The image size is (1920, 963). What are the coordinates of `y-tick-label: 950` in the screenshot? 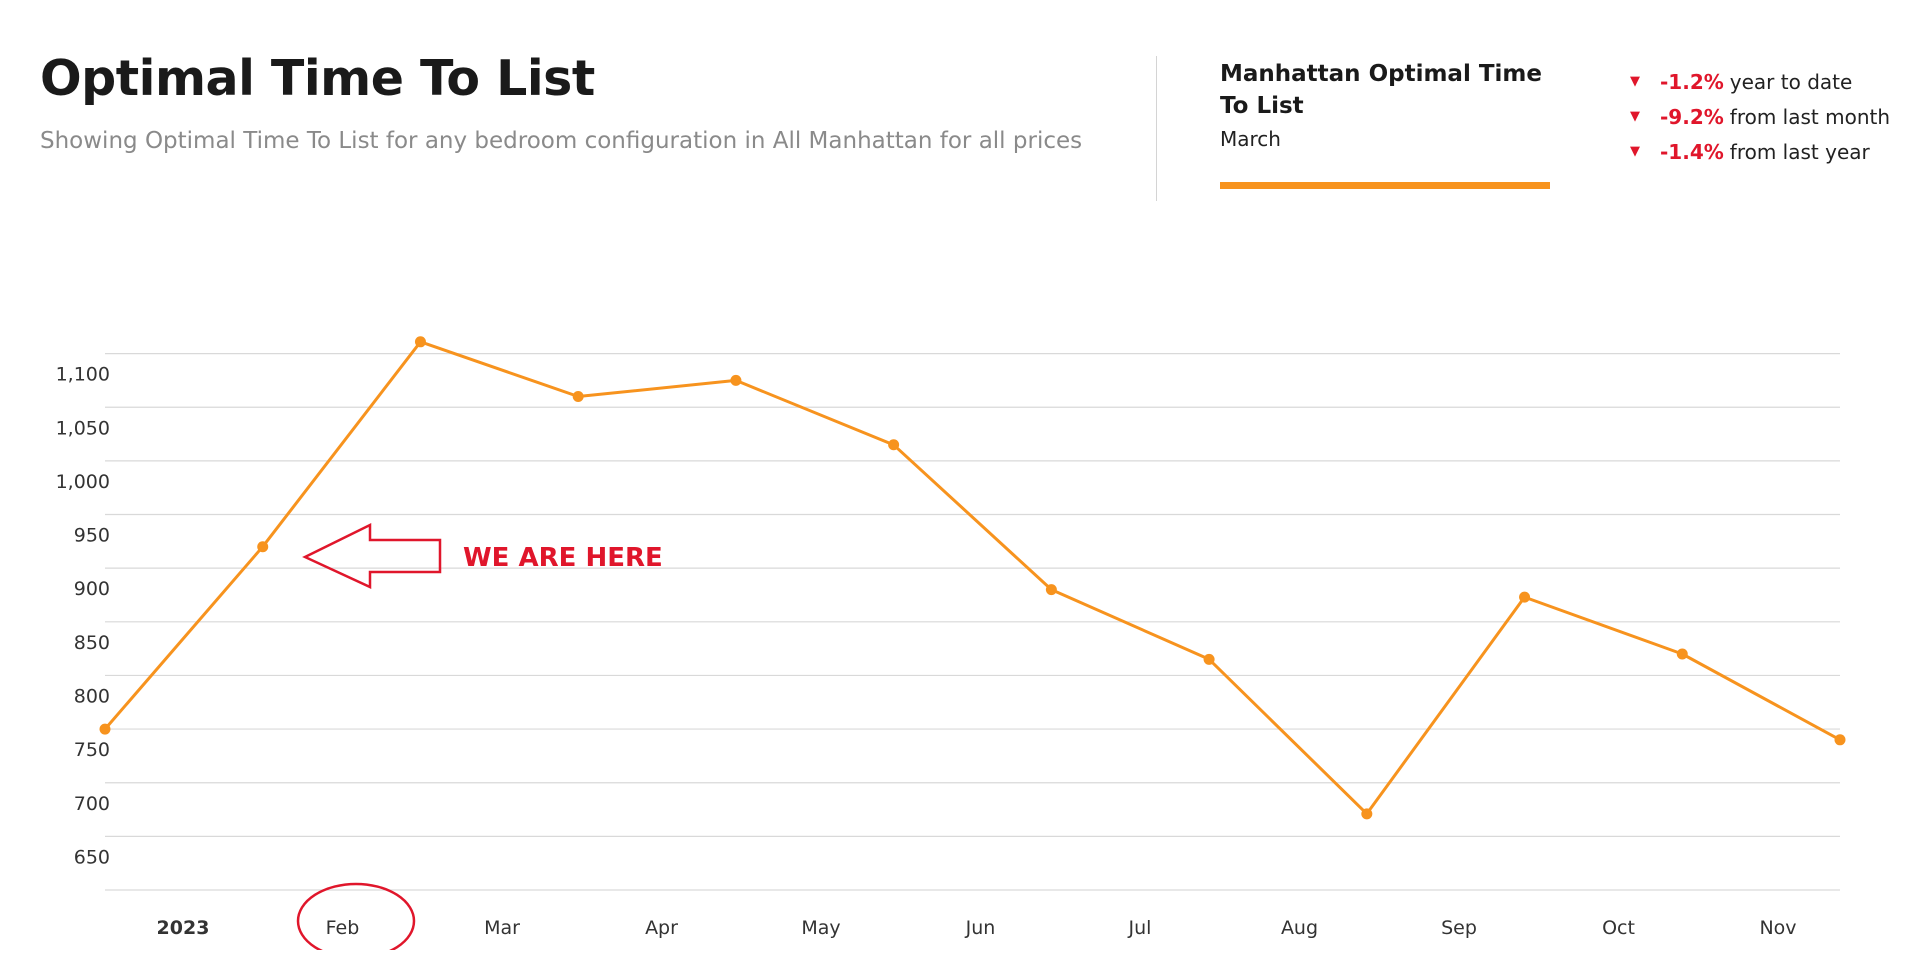 It's located at (92, 536).